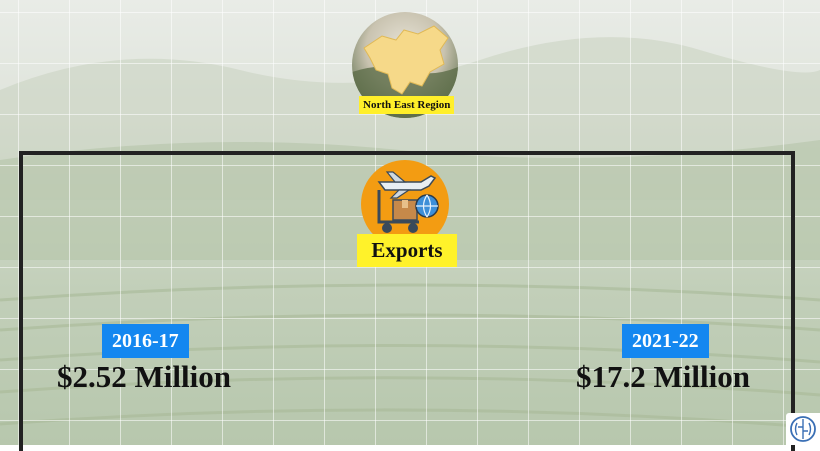 This screenshot has height=451, width=820. Describe the element at coordinates (803, 429) in the screenshot. I see `brain-logo-icon` at that location.